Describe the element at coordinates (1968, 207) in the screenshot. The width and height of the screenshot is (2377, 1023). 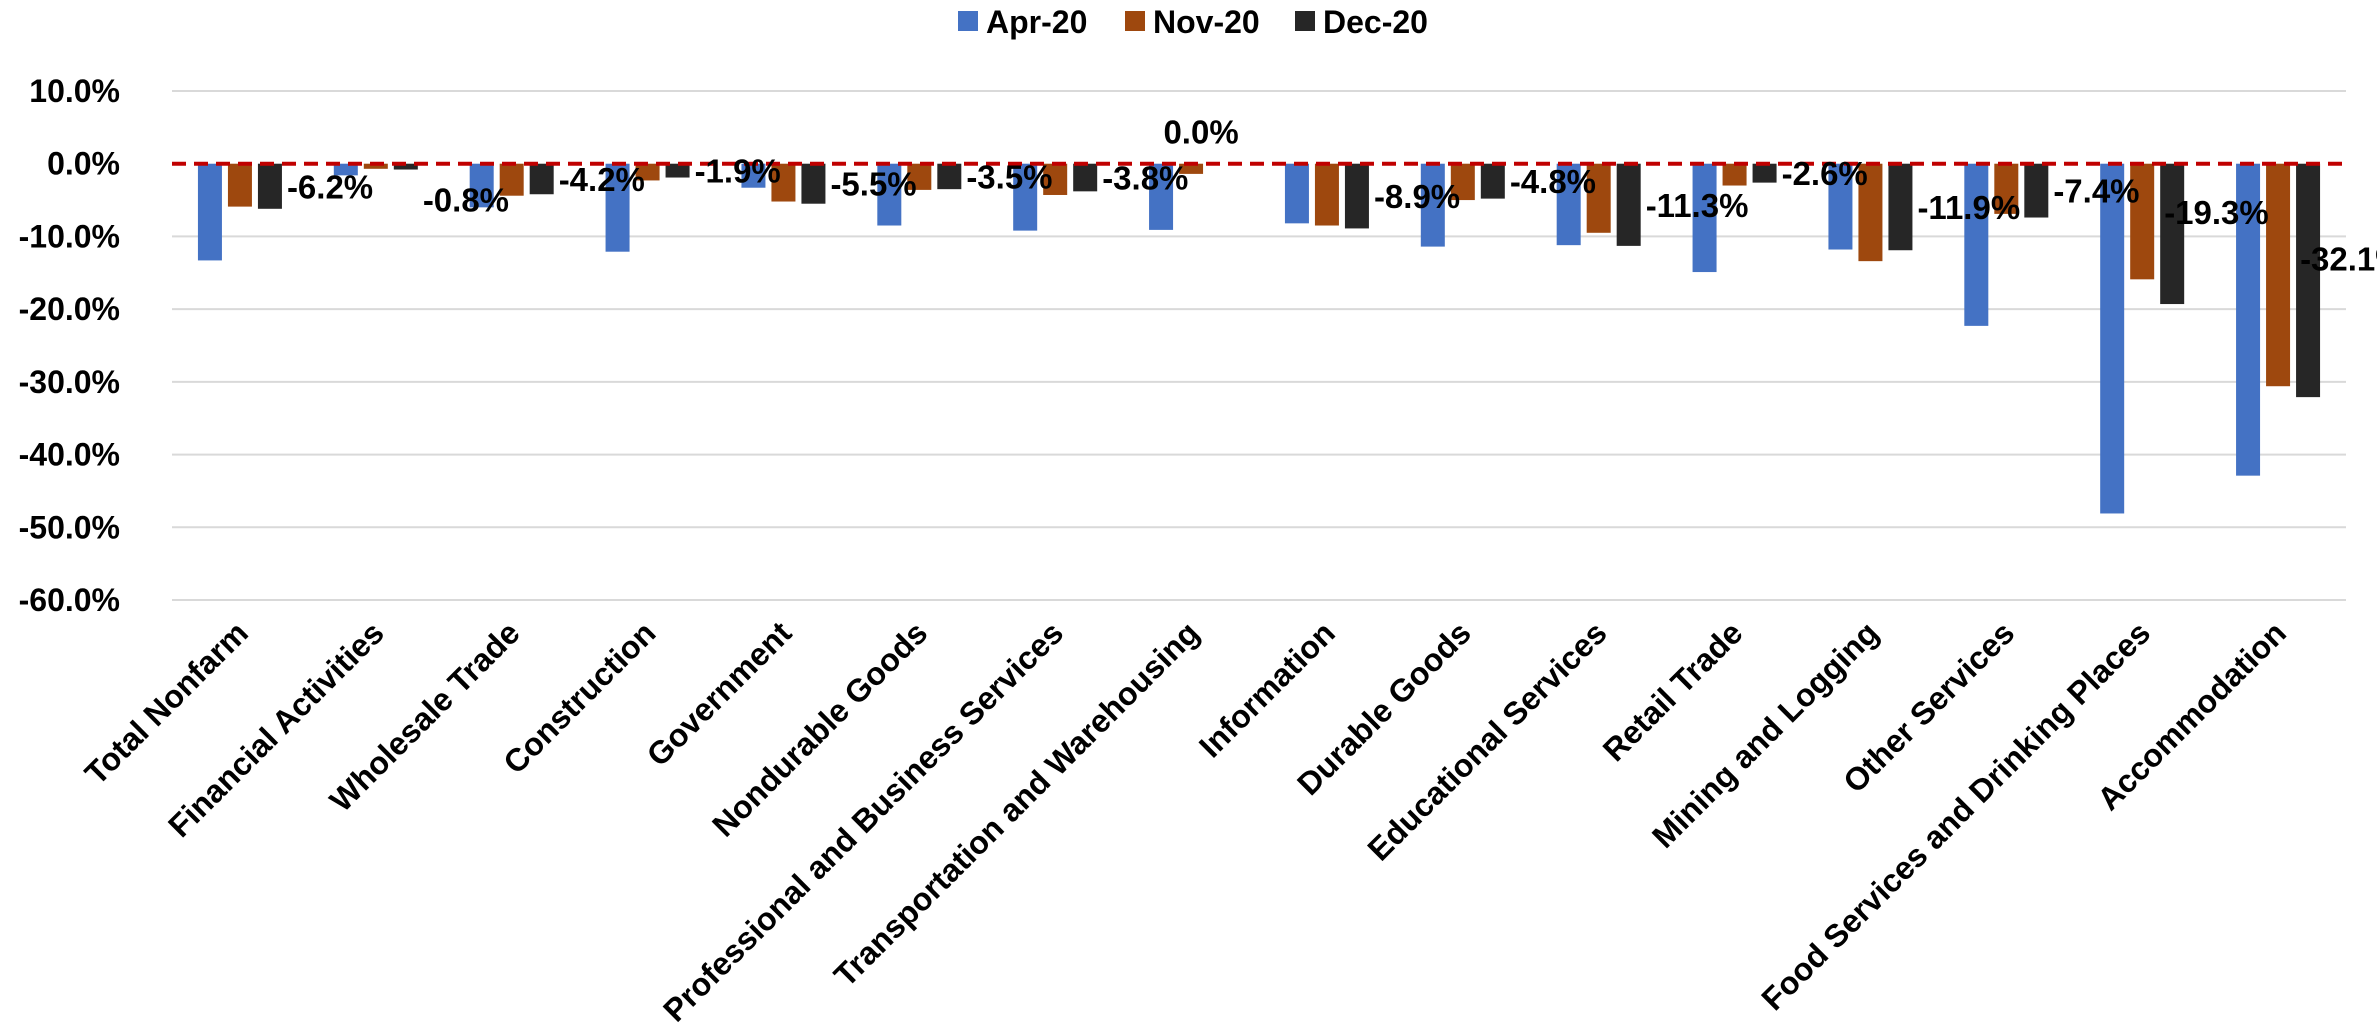
I see `data-label: -11.9%` at that location.